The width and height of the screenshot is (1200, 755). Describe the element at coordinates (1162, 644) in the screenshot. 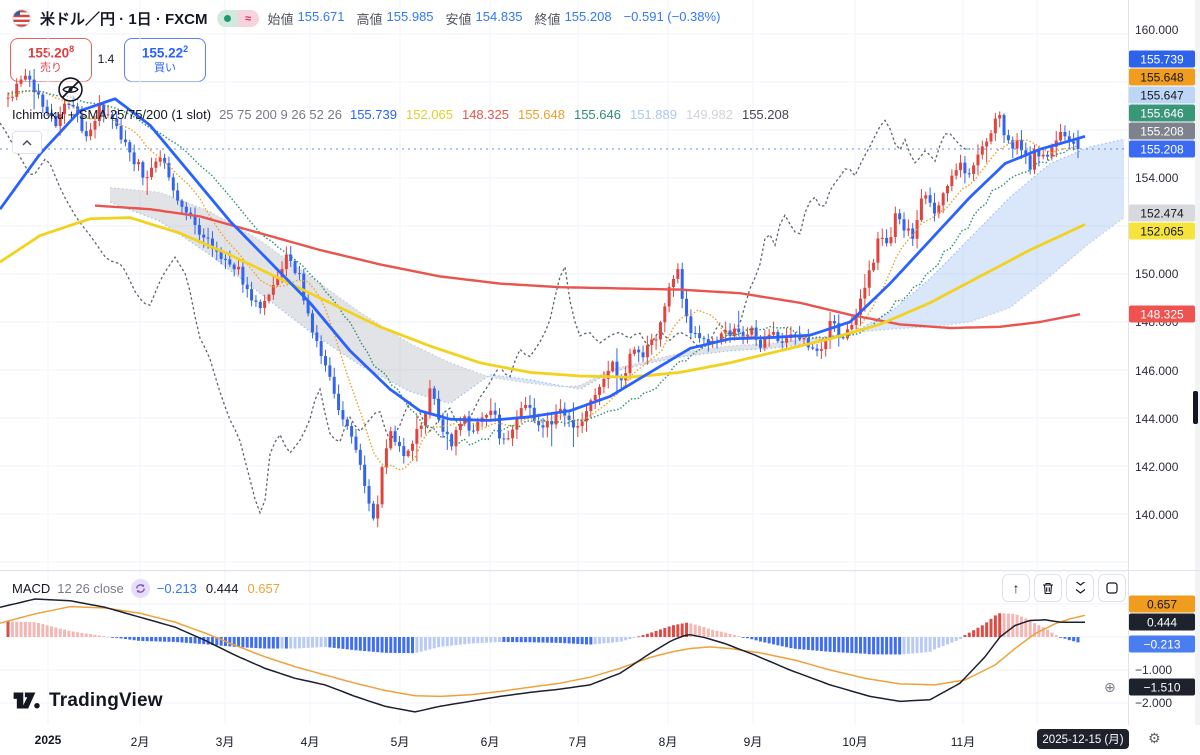

I see `price-badge: −0.213` at that location.